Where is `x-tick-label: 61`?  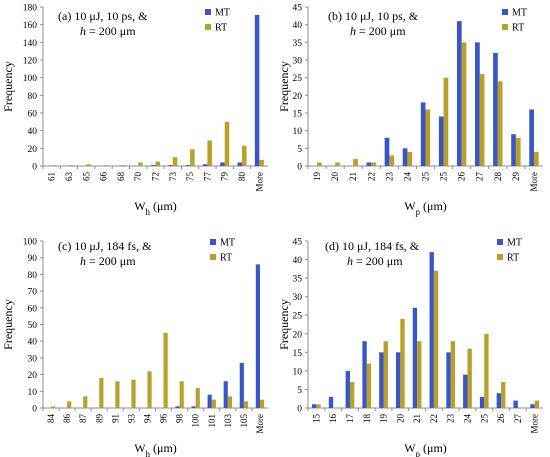 x-tick-label: 61 is located at coordinates (52, 176).